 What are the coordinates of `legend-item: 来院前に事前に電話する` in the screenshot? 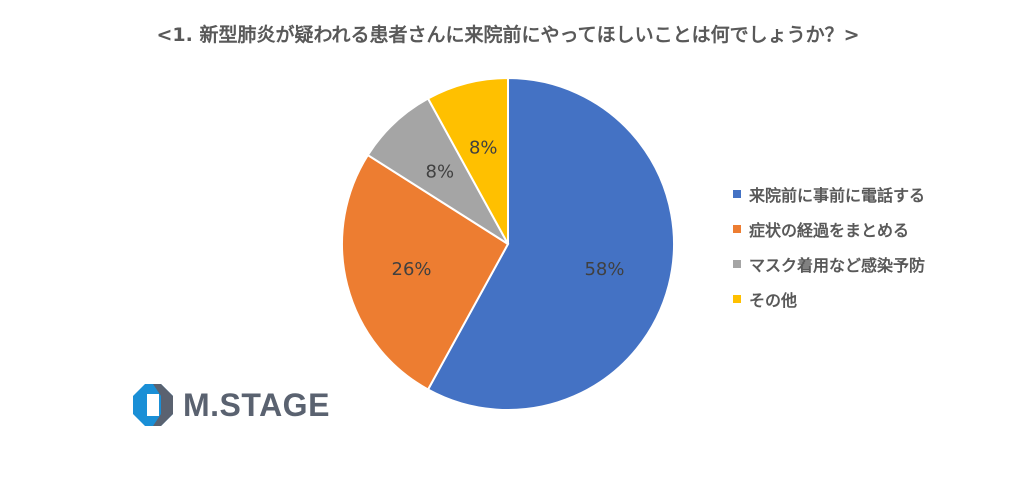 It's located at (829, 193).